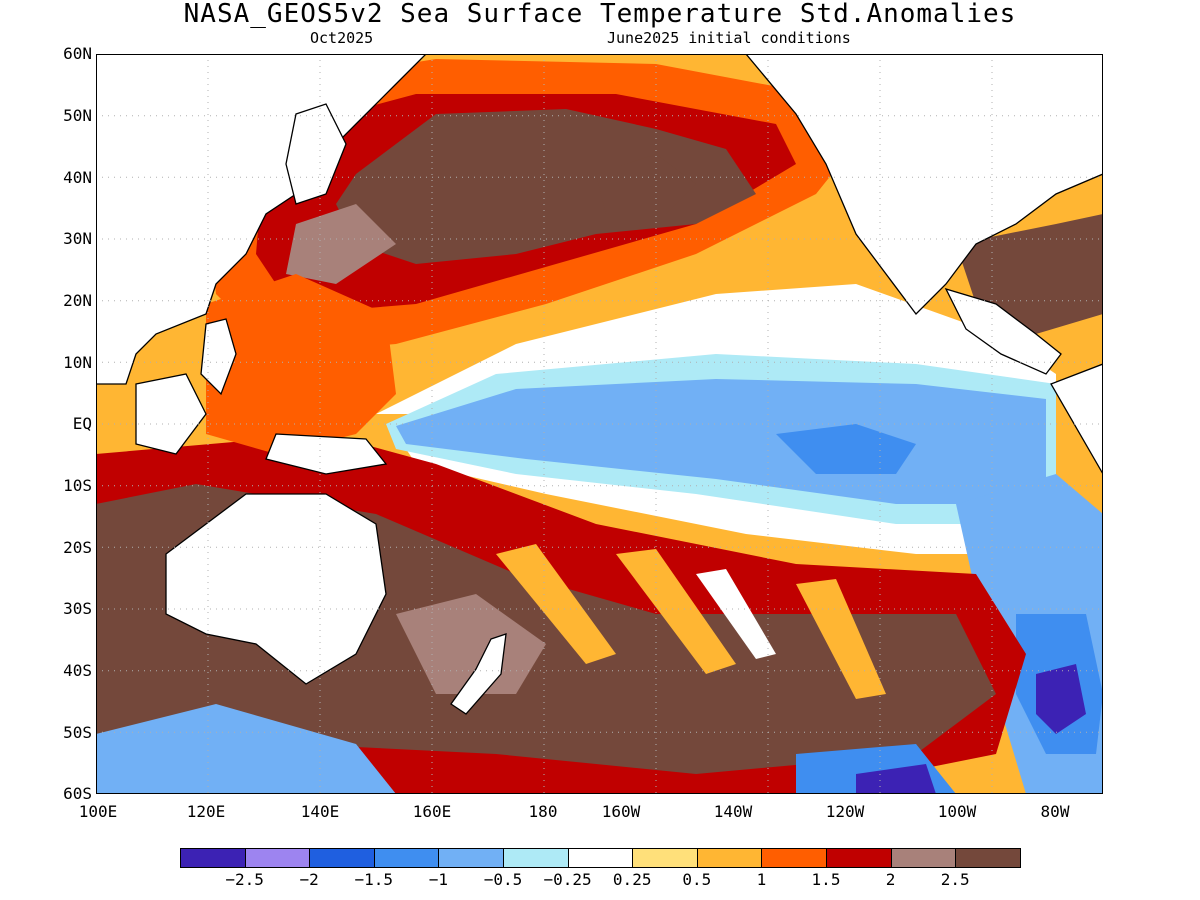 This screenshot has height=900, width=1200. Describe the element at coordinates (957, 811) in the screenshot. I see `lon-label-100w: 100W` at that location.